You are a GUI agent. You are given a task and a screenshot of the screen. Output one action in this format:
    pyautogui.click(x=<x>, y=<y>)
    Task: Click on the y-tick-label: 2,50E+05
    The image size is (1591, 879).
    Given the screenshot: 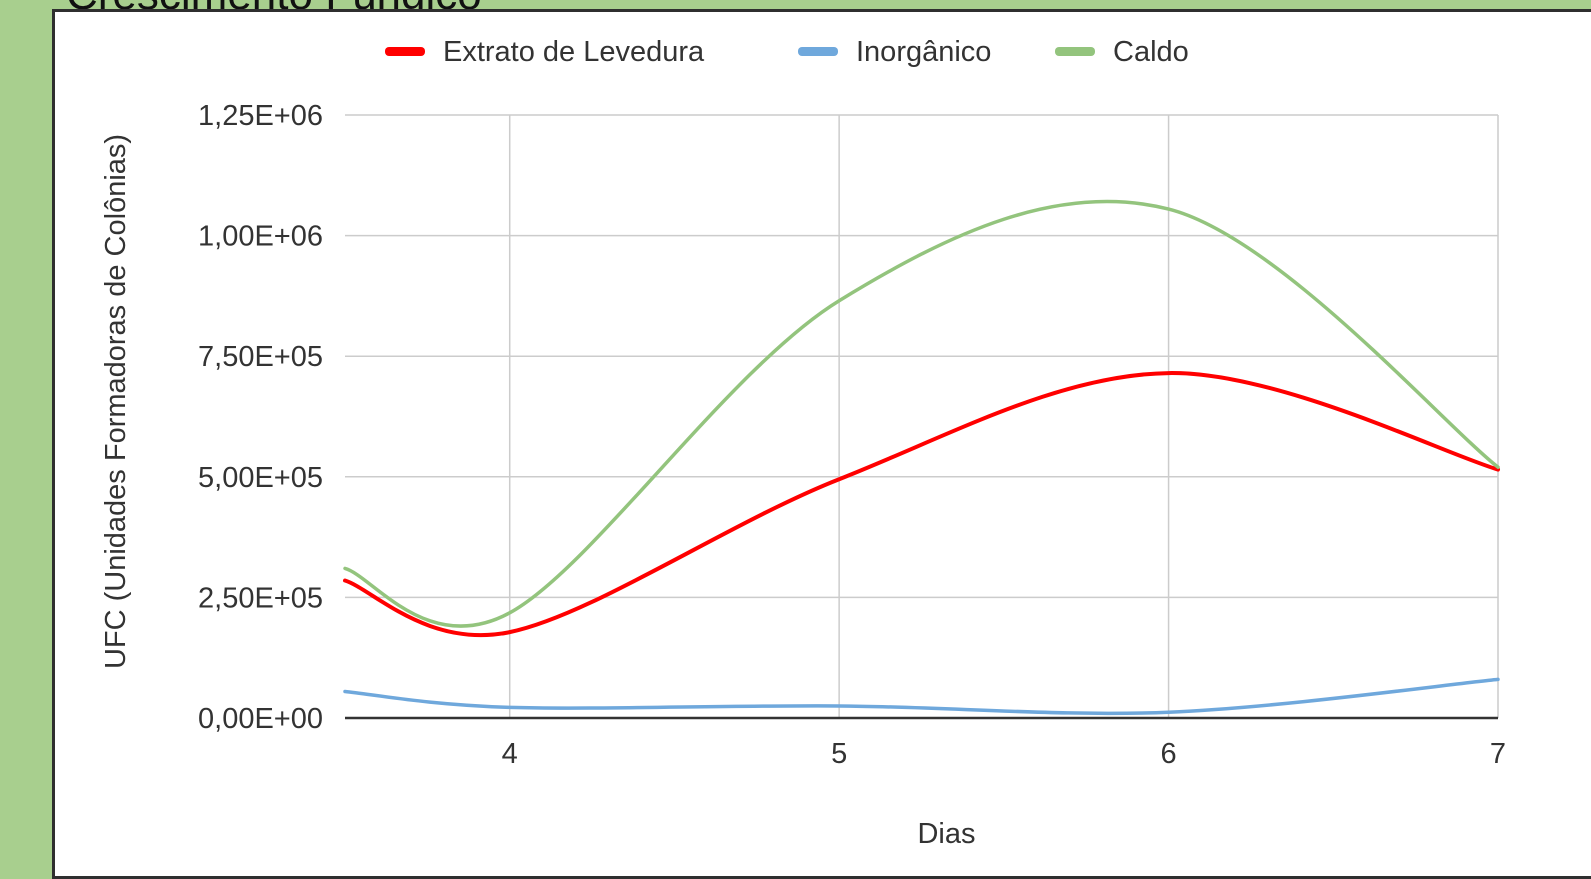 What is the action you would take?
    pyautogui.click(x=260, y=598)
    